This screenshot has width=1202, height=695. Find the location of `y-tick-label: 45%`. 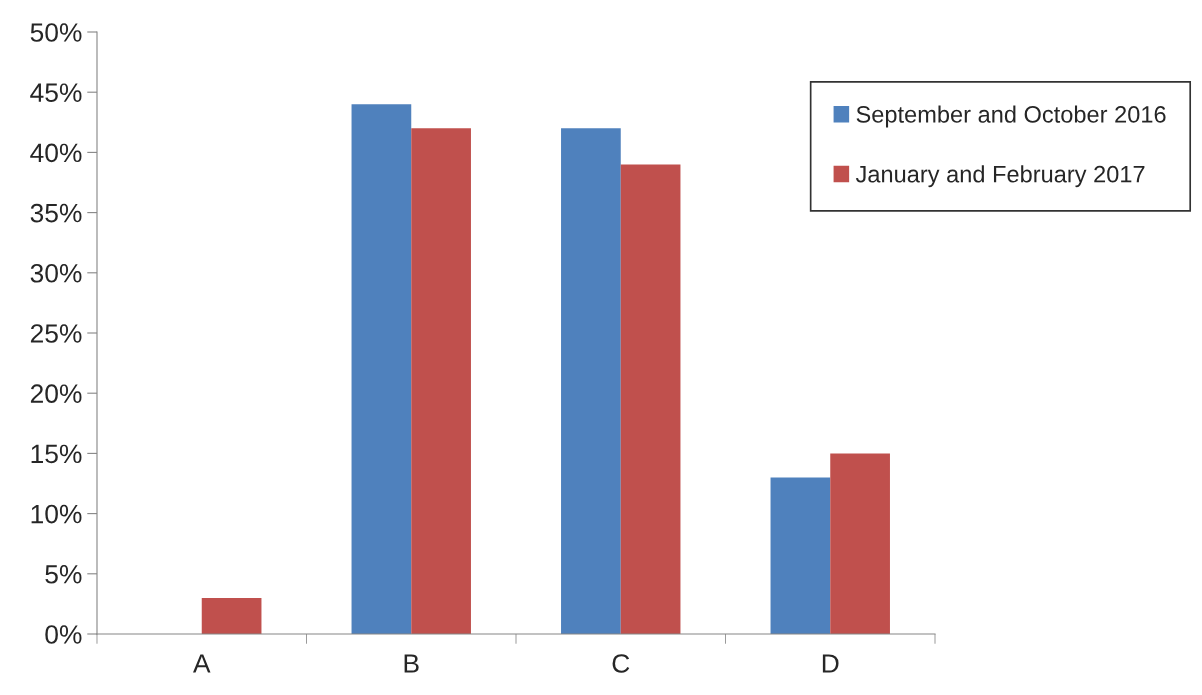

y-tick-label: 45% is located at coordinates (56, 93).